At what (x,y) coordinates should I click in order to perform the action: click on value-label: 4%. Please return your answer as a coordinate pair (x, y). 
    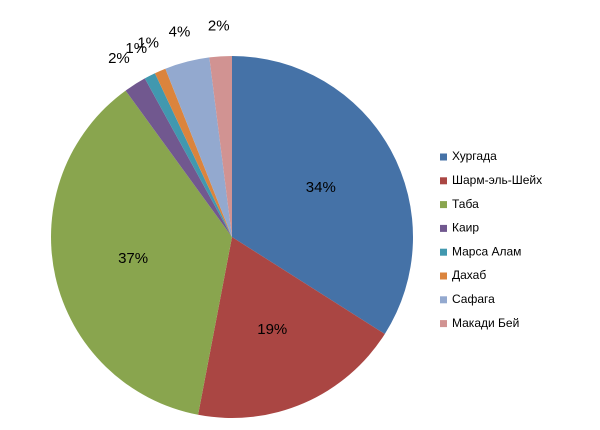
    Looking at the image, I should click on (180, 32).